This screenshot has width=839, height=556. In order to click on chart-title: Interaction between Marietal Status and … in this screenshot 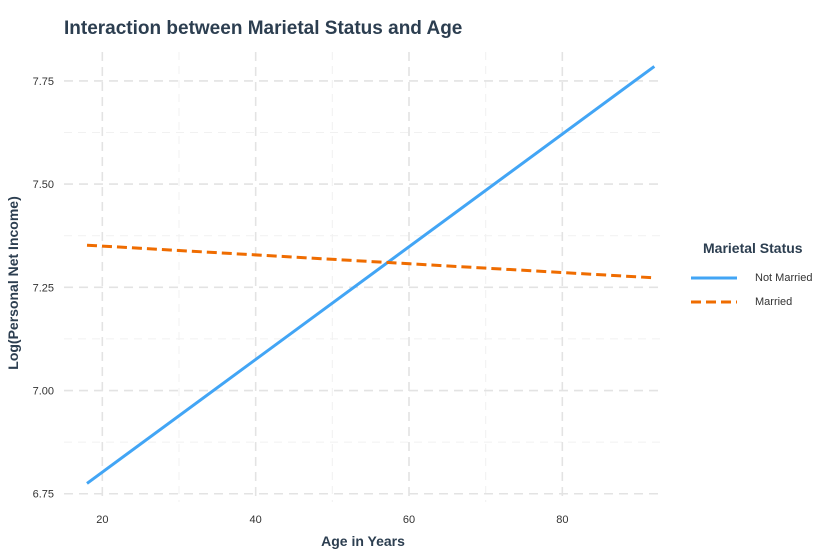, I will do `click(263, 28)`.